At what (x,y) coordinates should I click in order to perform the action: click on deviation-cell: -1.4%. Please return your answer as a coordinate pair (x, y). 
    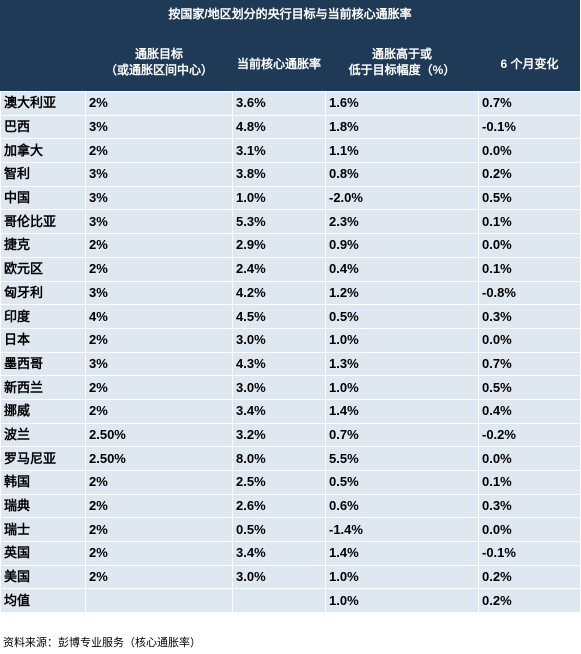
    Looking at the image, I should click on (402, 530).